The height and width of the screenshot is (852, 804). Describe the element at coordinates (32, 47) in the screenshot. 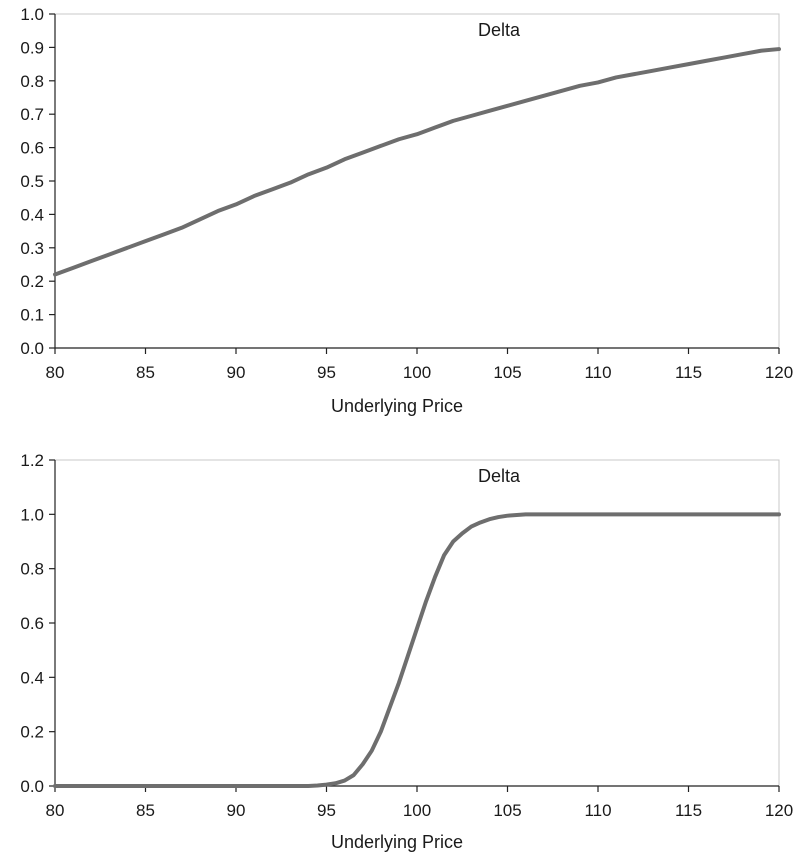

I see `y-tick-label: 0.9` at that location.